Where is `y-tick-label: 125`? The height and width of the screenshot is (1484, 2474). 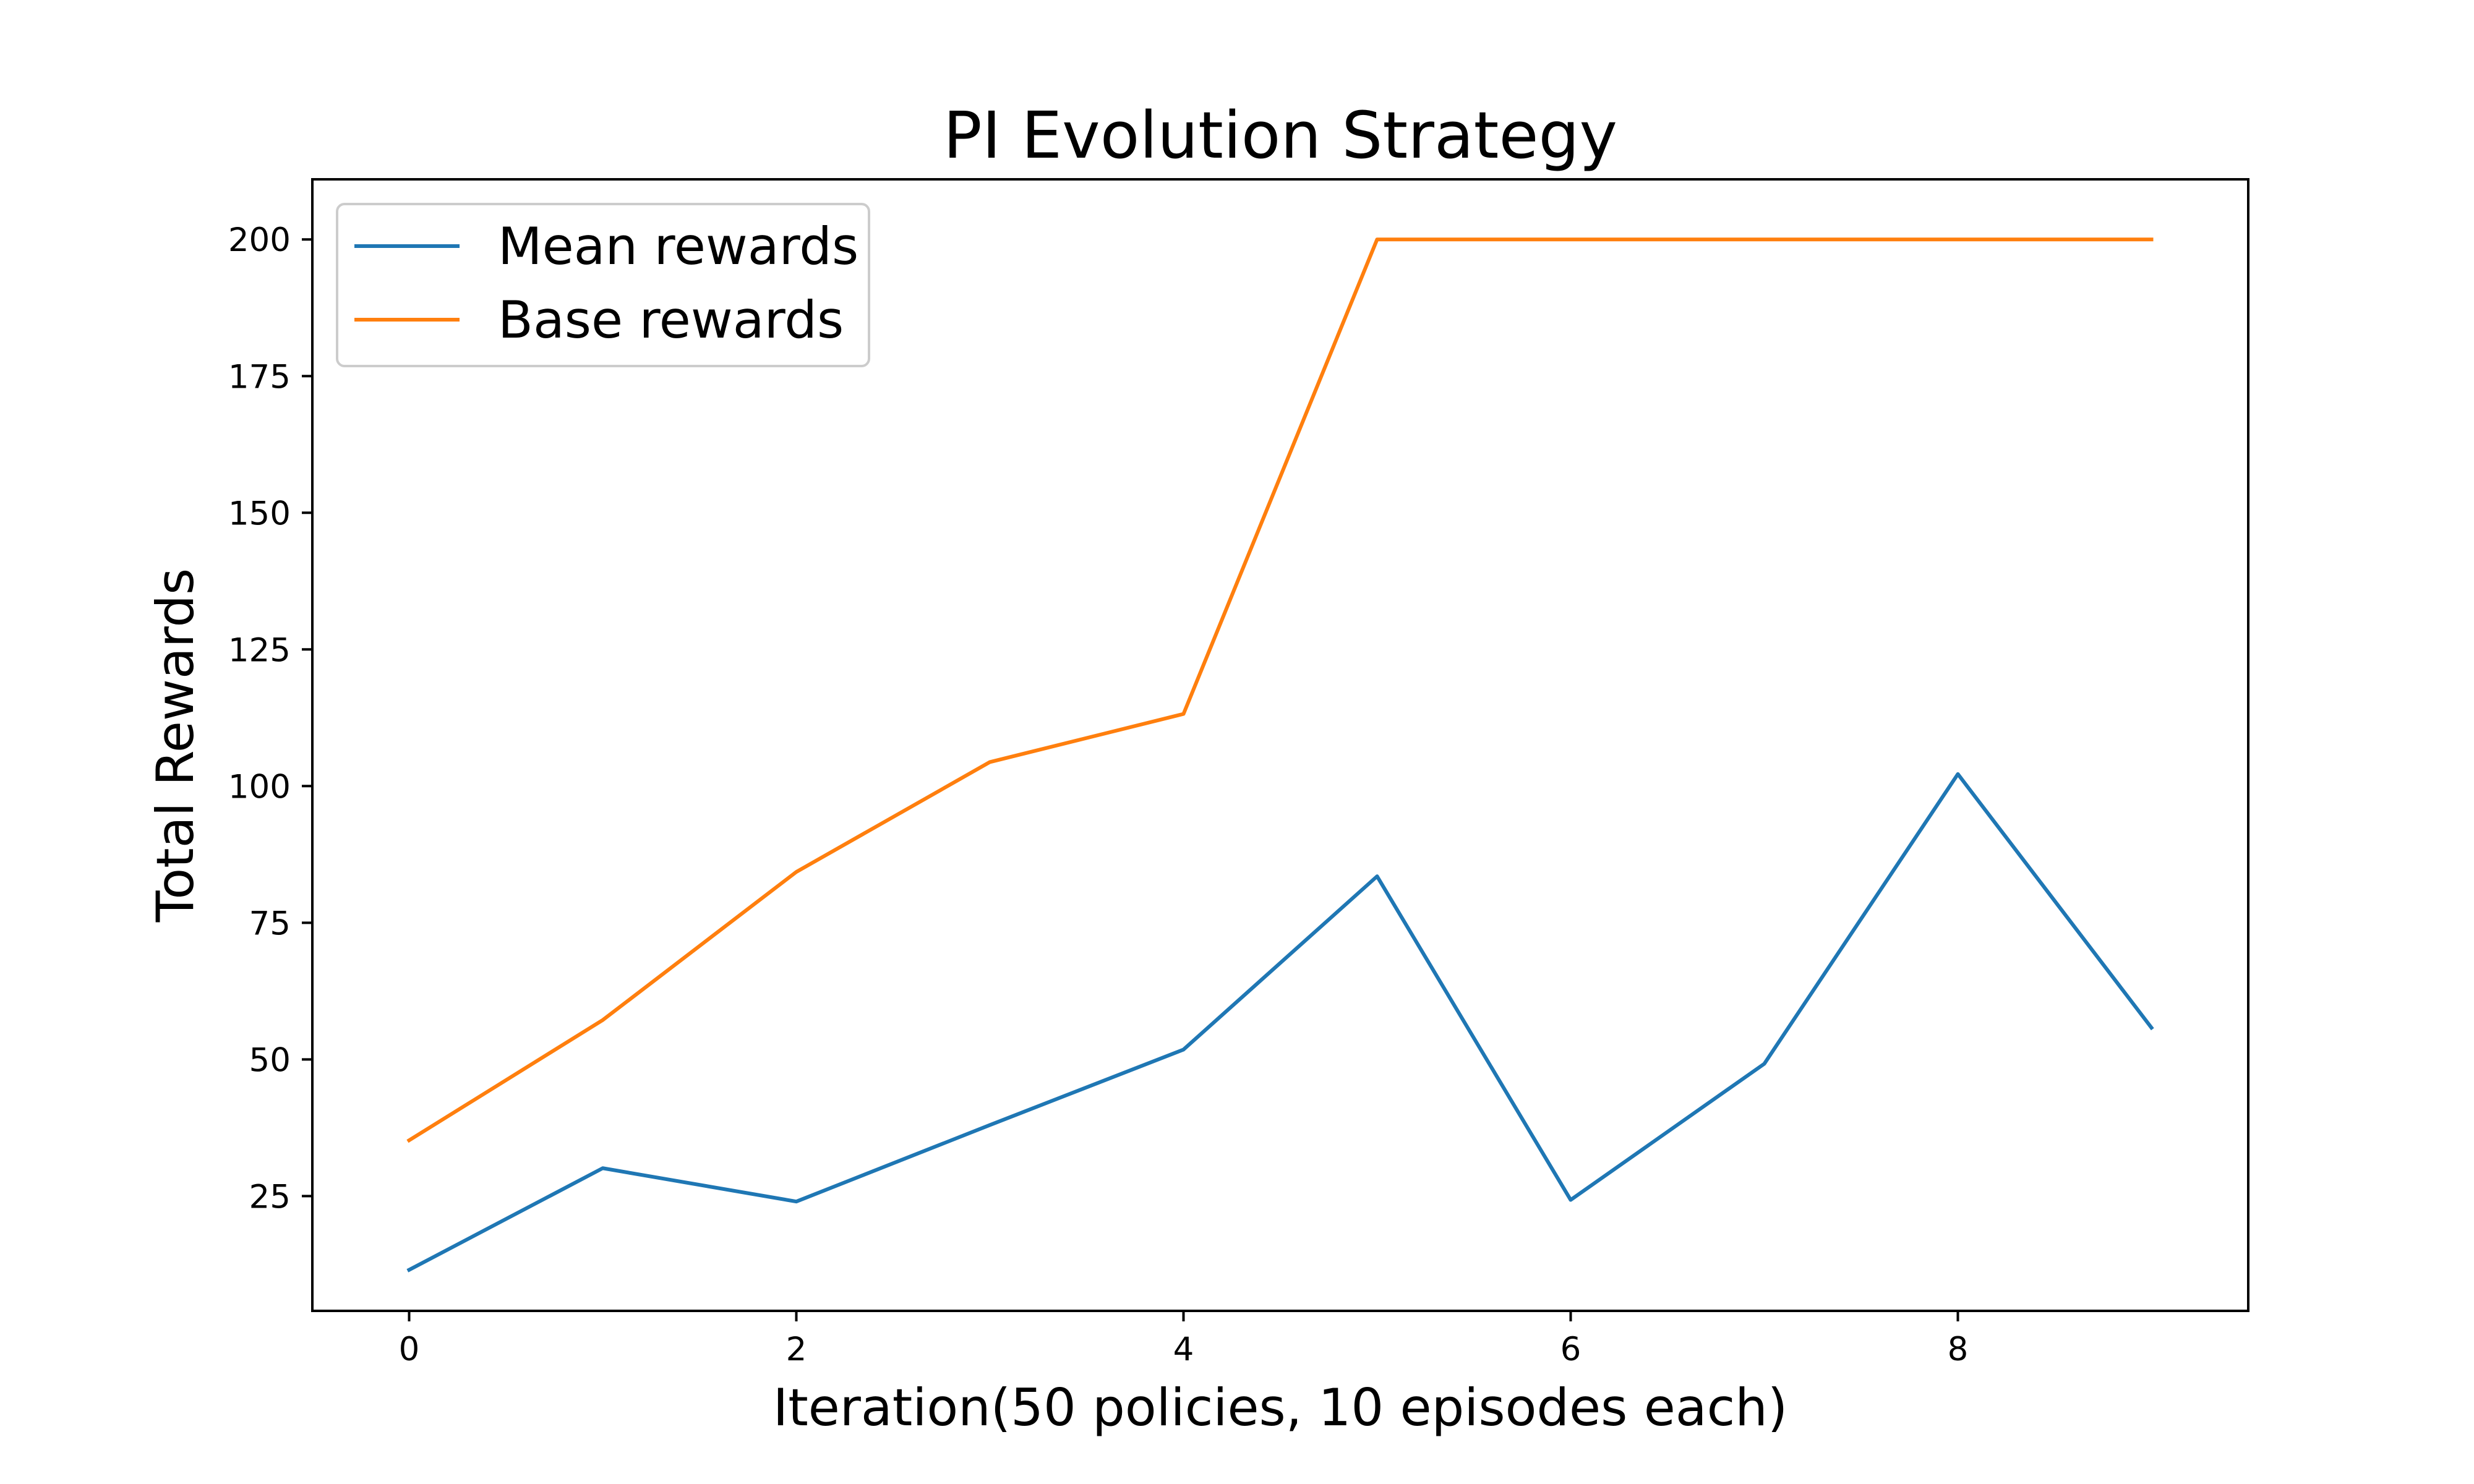 y-tick-label: 125 is located at coordinates (259, 650).